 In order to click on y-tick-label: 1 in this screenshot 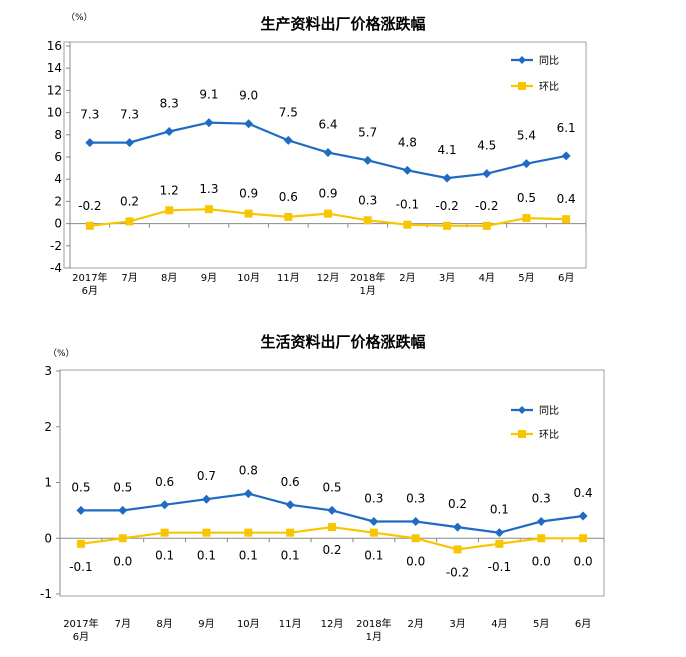, I will do `click(48, 483)`.